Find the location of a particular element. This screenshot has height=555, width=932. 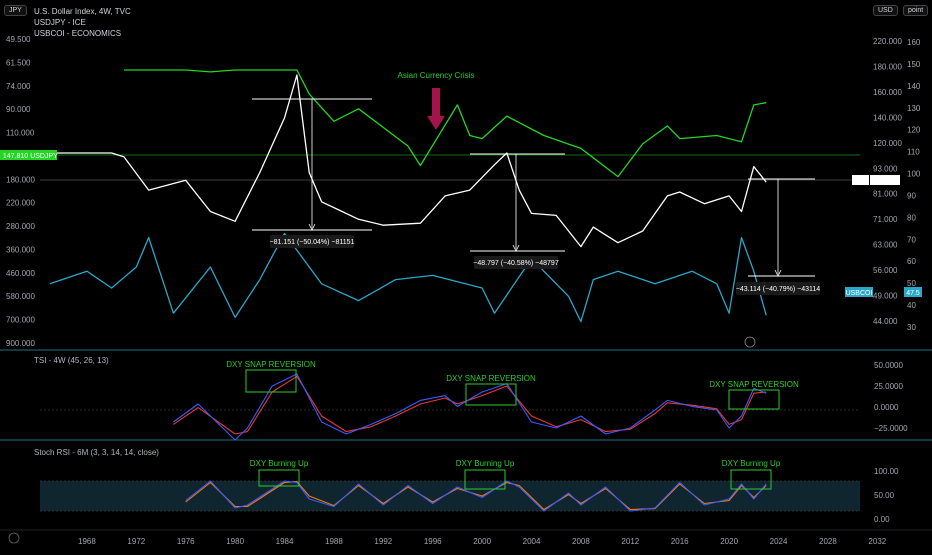

usdjpy-name-tag: USDJPY is located at coordinates (44, 156).